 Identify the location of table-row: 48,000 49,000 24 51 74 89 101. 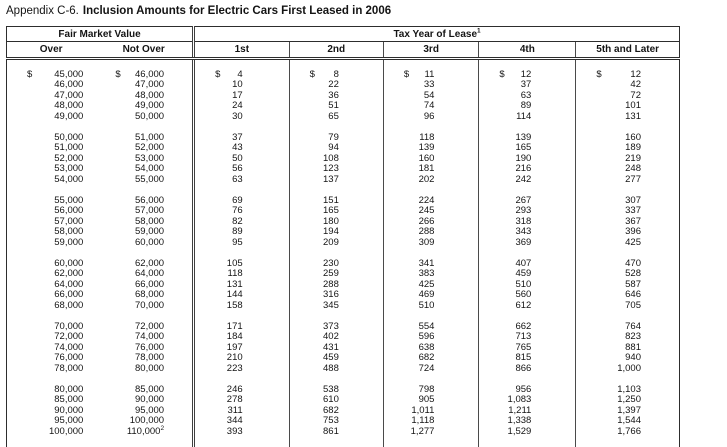
(343, 105).